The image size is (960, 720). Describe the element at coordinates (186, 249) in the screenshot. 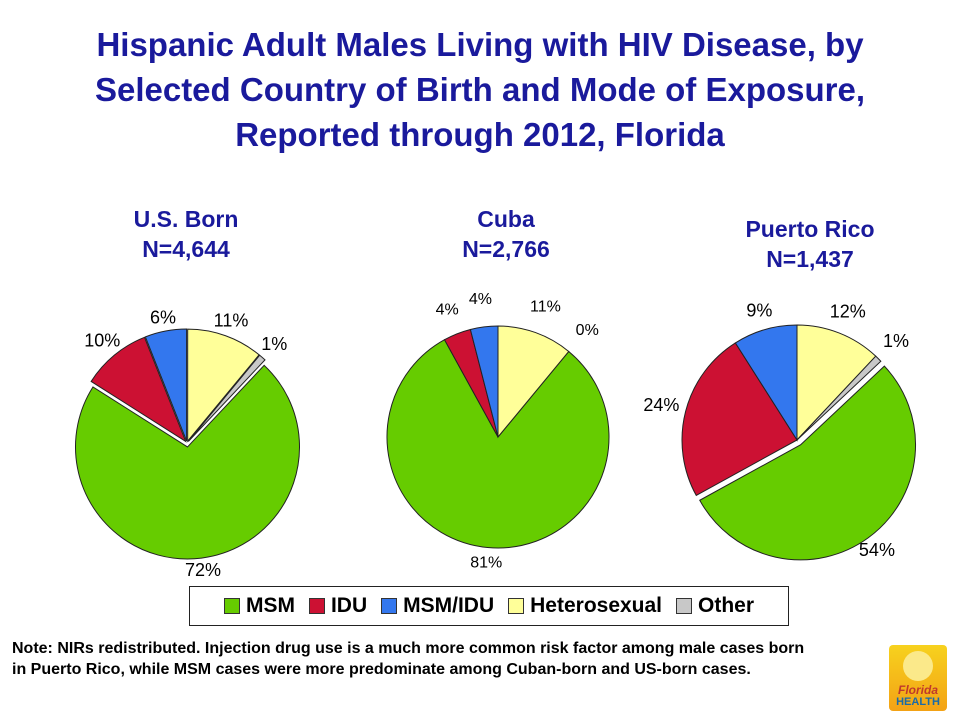

I see `chart-count: N=4,644` at that location.